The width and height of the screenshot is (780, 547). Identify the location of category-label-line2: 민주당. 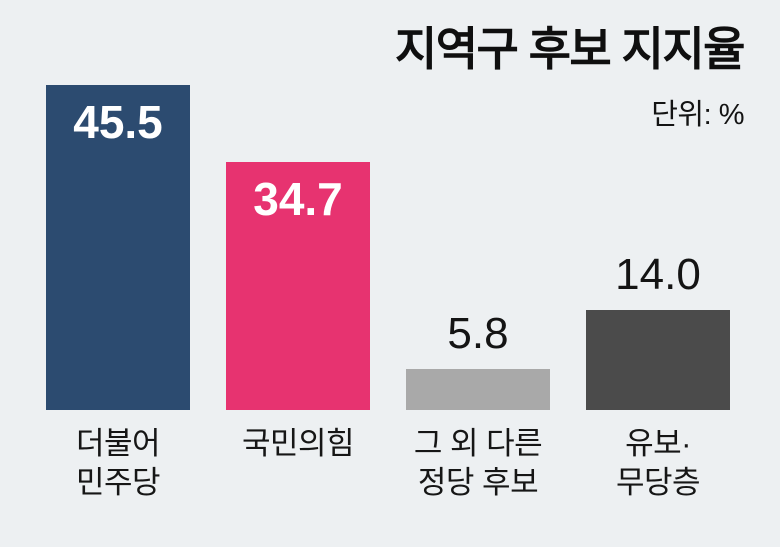
(118, 482).